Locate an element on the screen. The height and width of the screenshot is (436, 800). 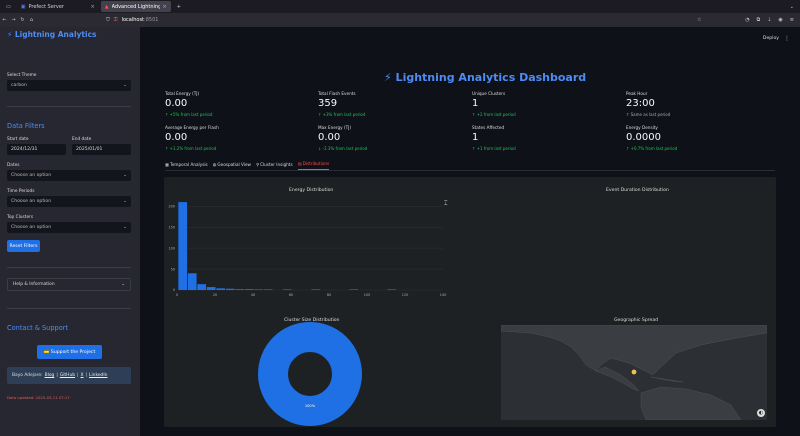
metric-unique-clusters: Unique Clusters 1 ↑ +2 from last period is located at coordinates (494, 104).